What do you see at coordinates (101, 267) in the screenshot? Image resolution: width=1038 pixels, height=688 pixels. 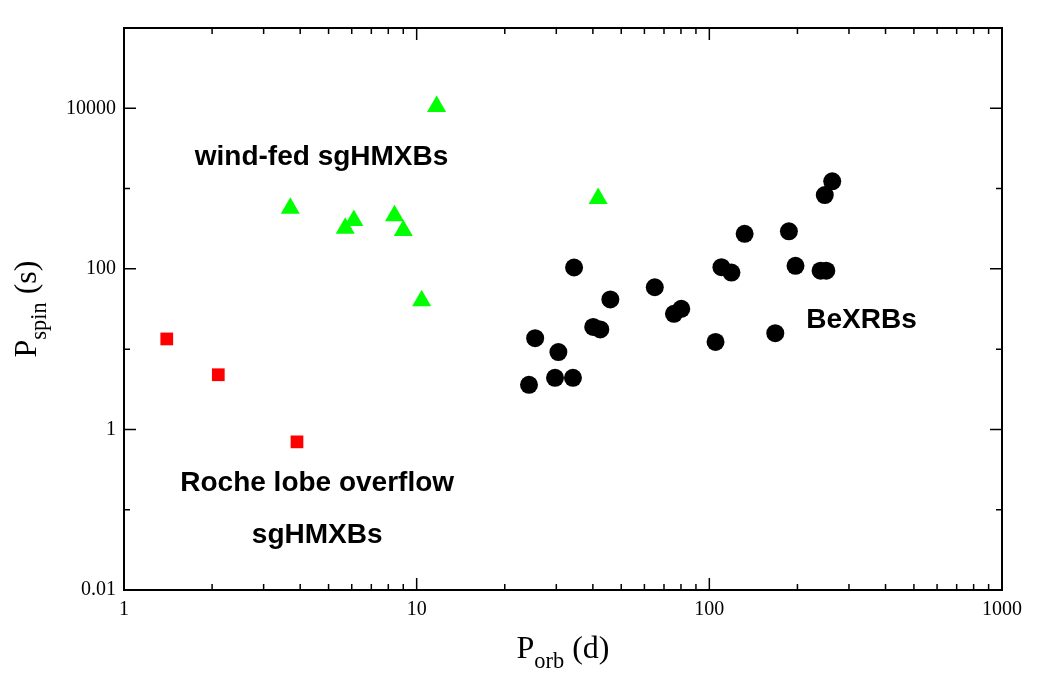 I see `y-tick-label: 100` at bounding box center [101, 267].